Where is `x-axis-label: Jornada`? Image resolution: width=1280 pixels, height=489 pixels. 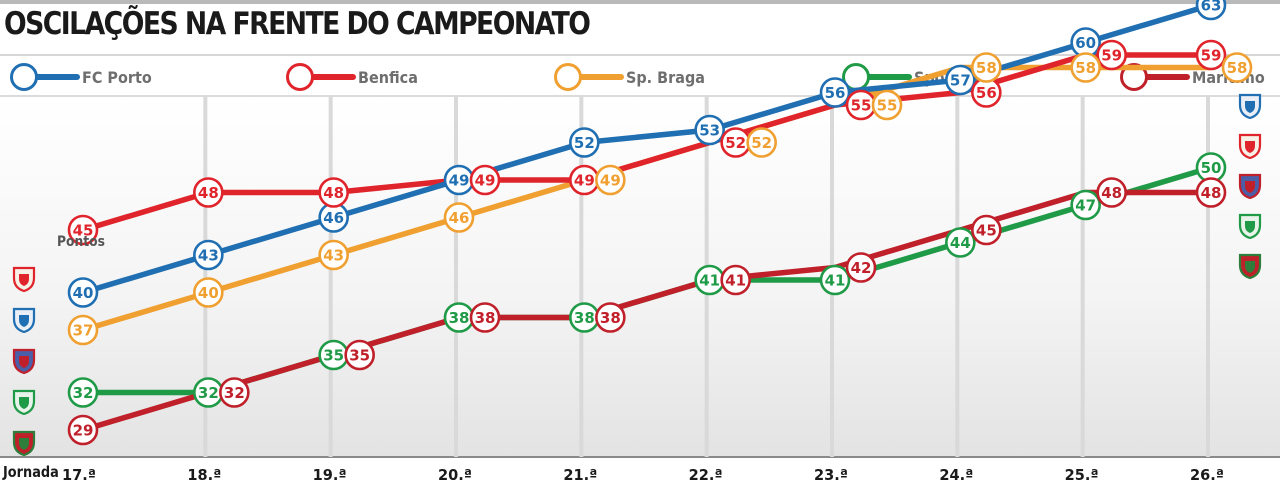
x-axis-label: Jornada is located at coordinates (31, 472).